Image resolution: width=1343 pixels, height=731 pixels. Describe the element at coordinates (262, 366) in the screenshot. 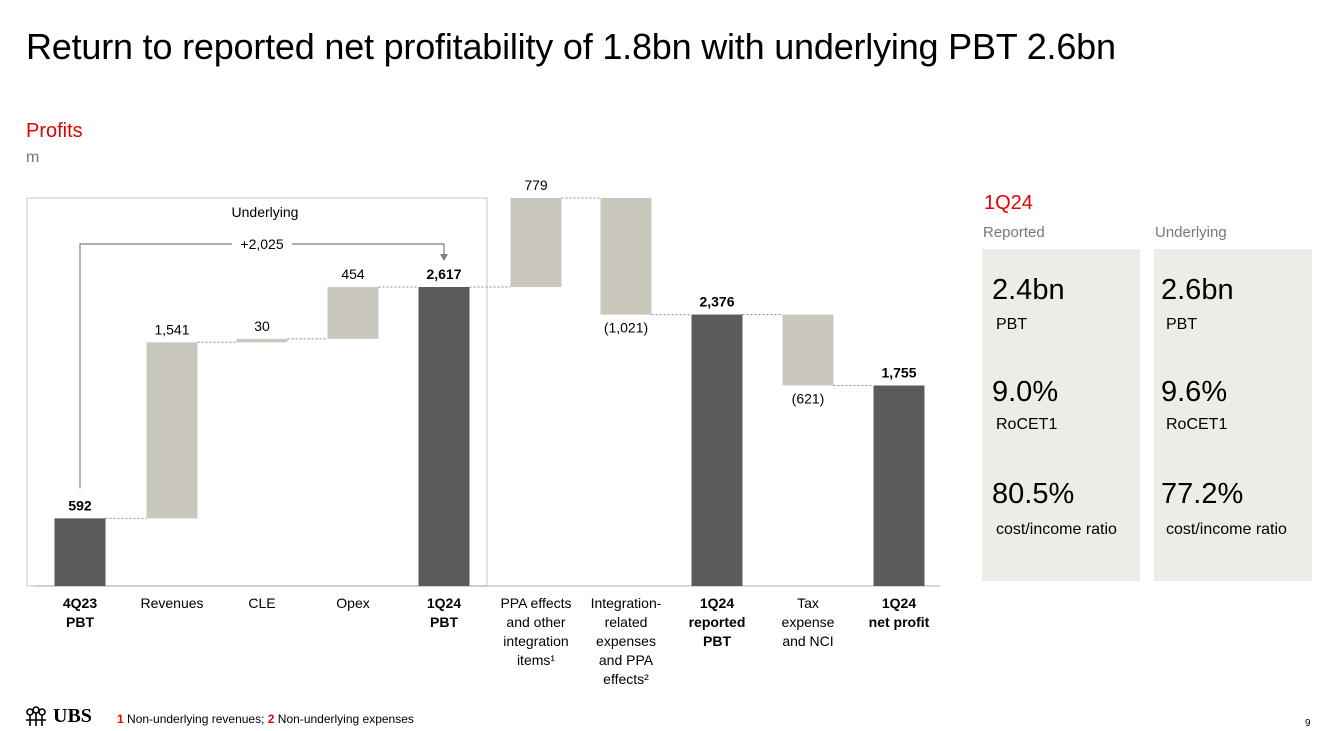

I see `bridge-arrow-line` at that location.